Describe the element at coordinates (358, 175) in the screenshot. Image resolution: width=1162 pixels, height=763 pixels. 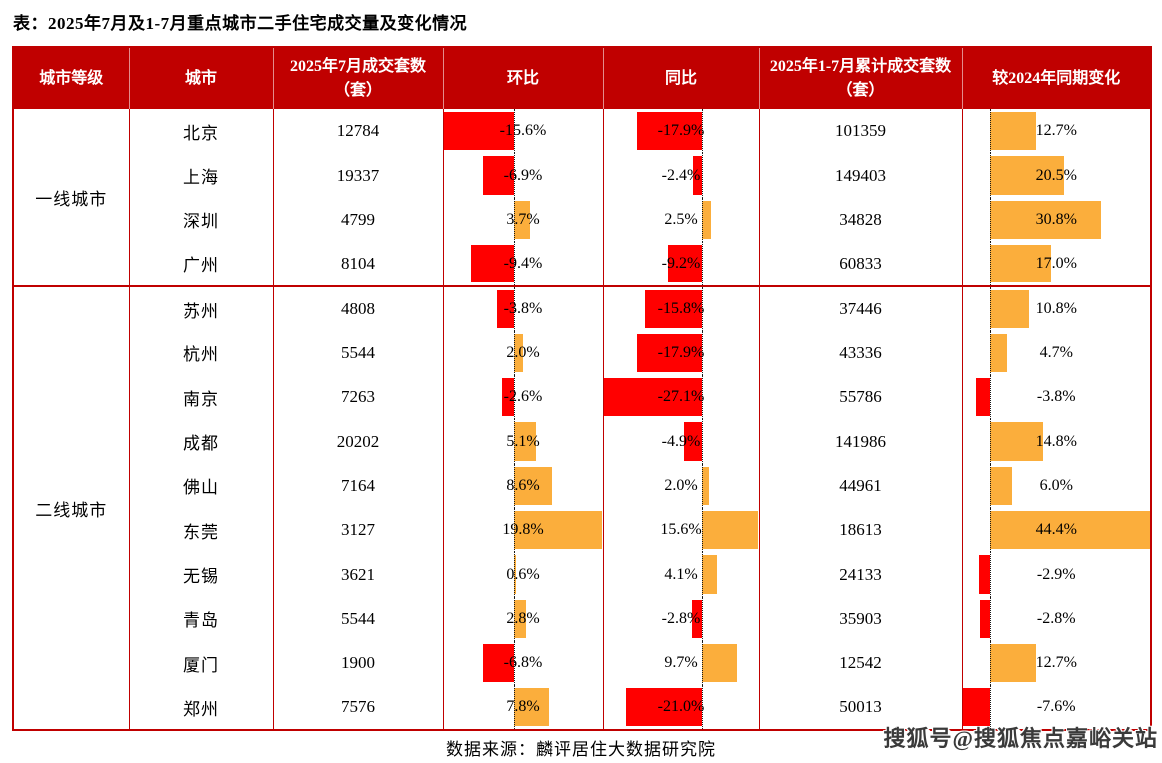
I see `jul-volume-cell: 19337` at that location.